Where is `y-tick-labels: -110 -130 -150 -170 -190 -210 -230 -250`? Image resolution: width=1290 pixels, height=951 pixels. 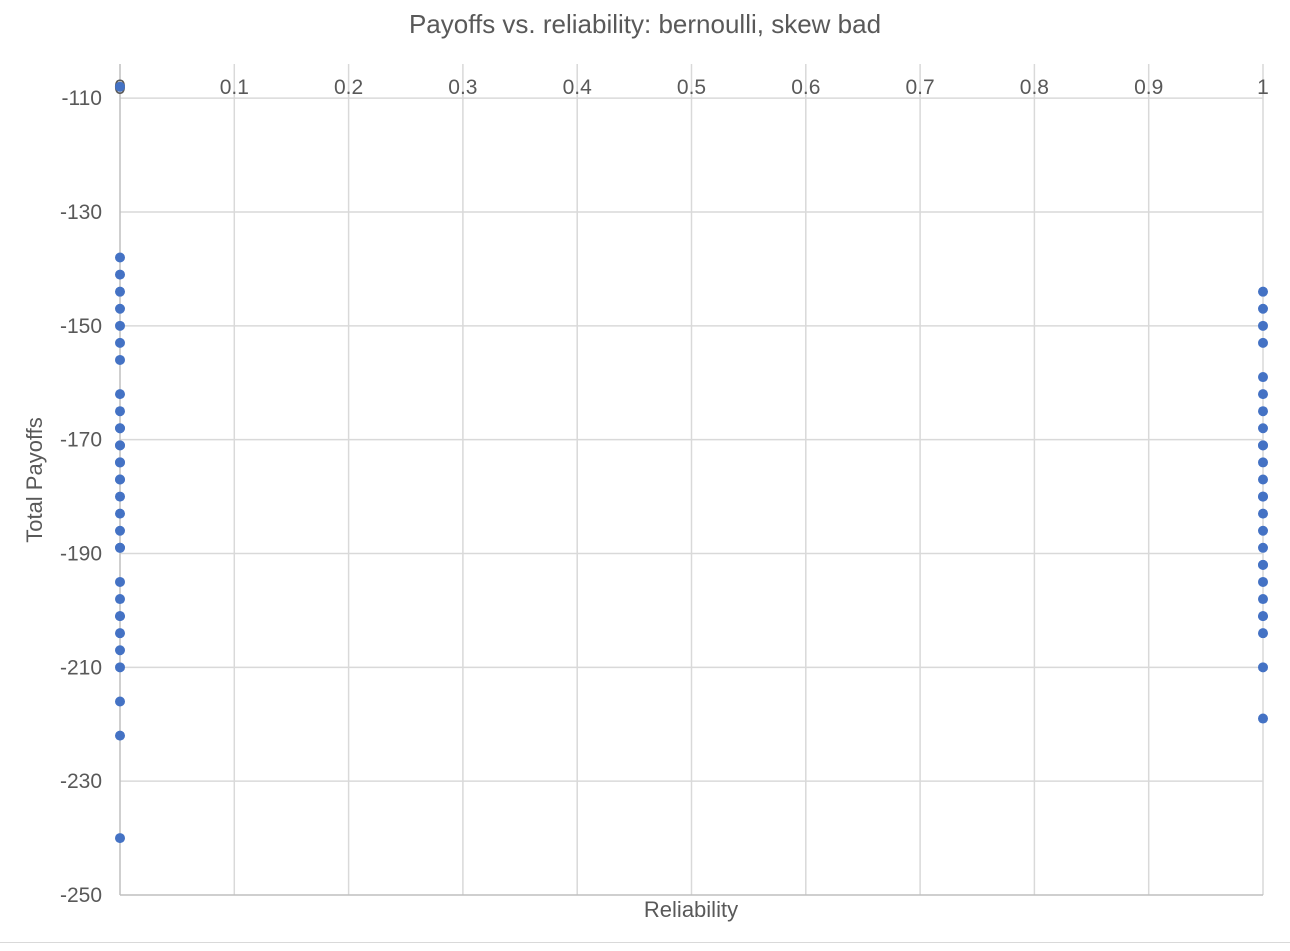
y-tick-labels: -110 -130 -150 -170 -190 -210 -230 -250 is located at coordinates (81, 497).